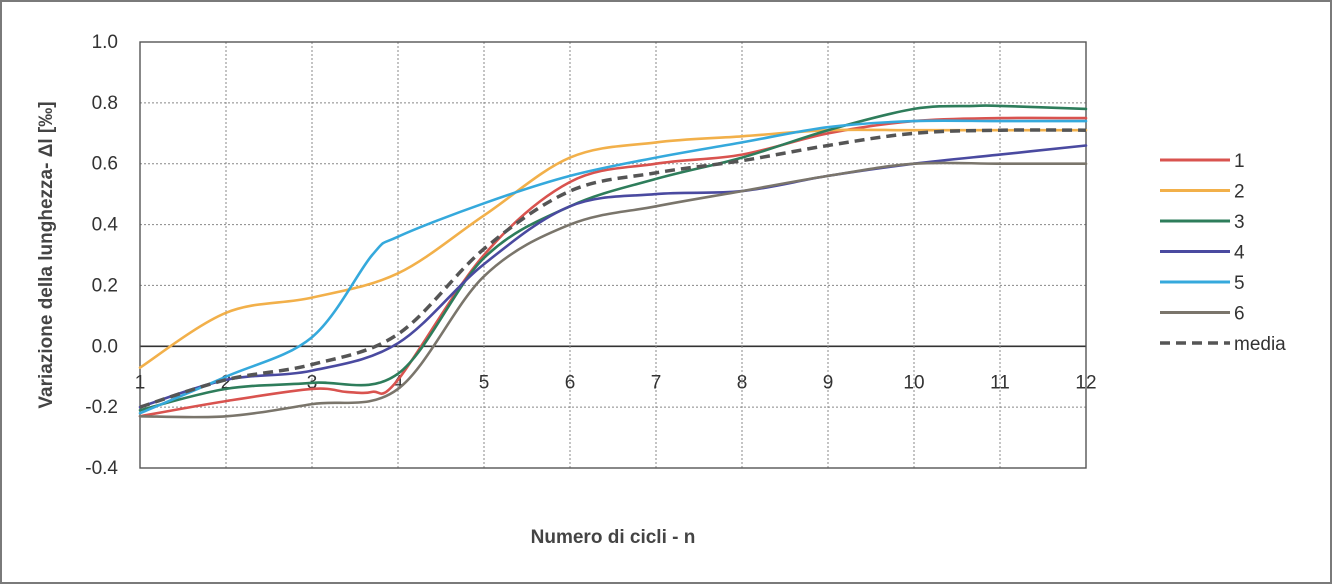  Describe the element at coordinates (1239, 283) in the screenshot. I see `legend-label-5: 5` at that location.